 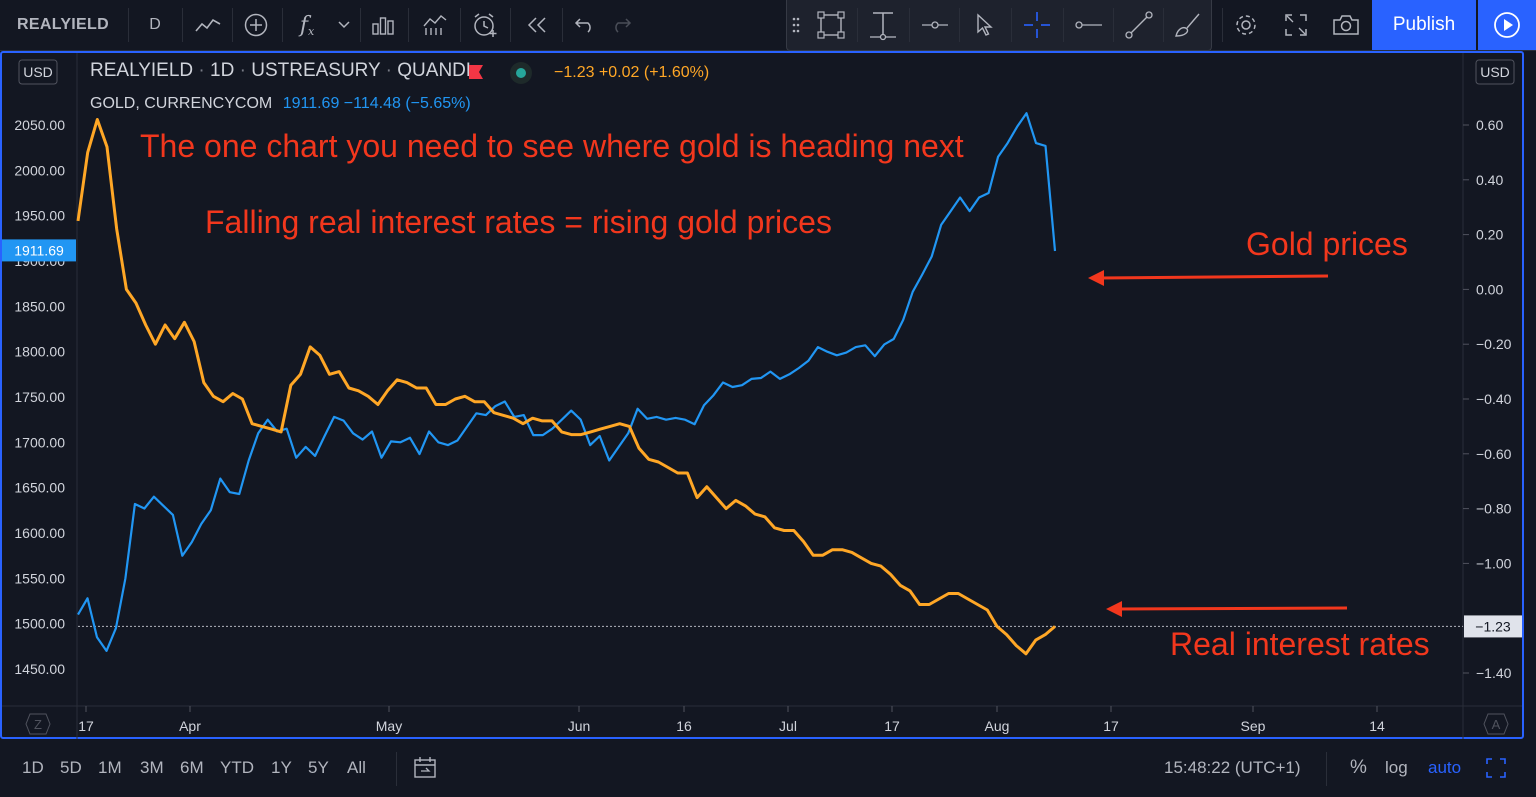 I want to click on brush-tool-icon, so click(x=1187, y=25).